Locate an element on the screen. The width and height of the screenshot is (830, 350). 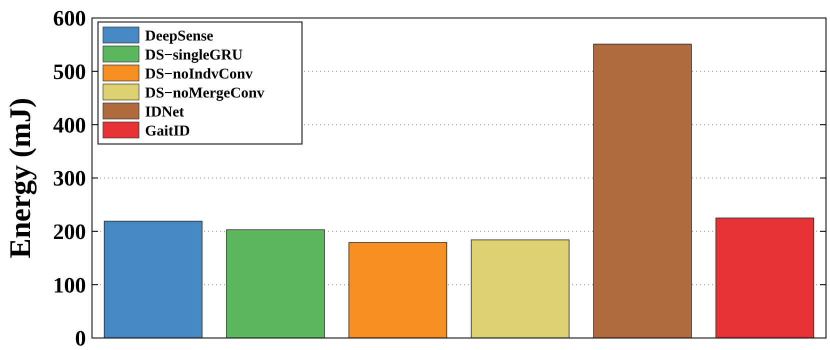
y-tick-label: 0 is located at coordinates (80, 338).